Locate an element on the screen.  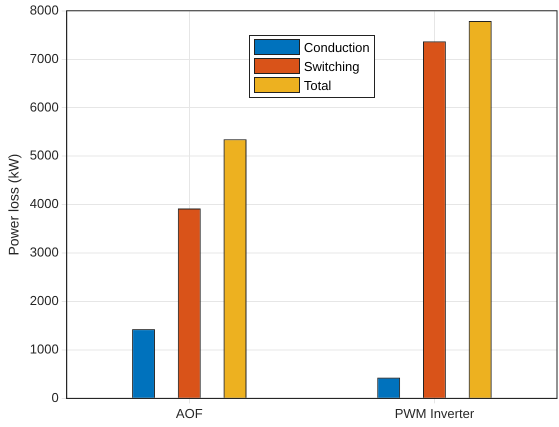
y-axis-title: Power loss (kW) is located at coordinates (13, 205).